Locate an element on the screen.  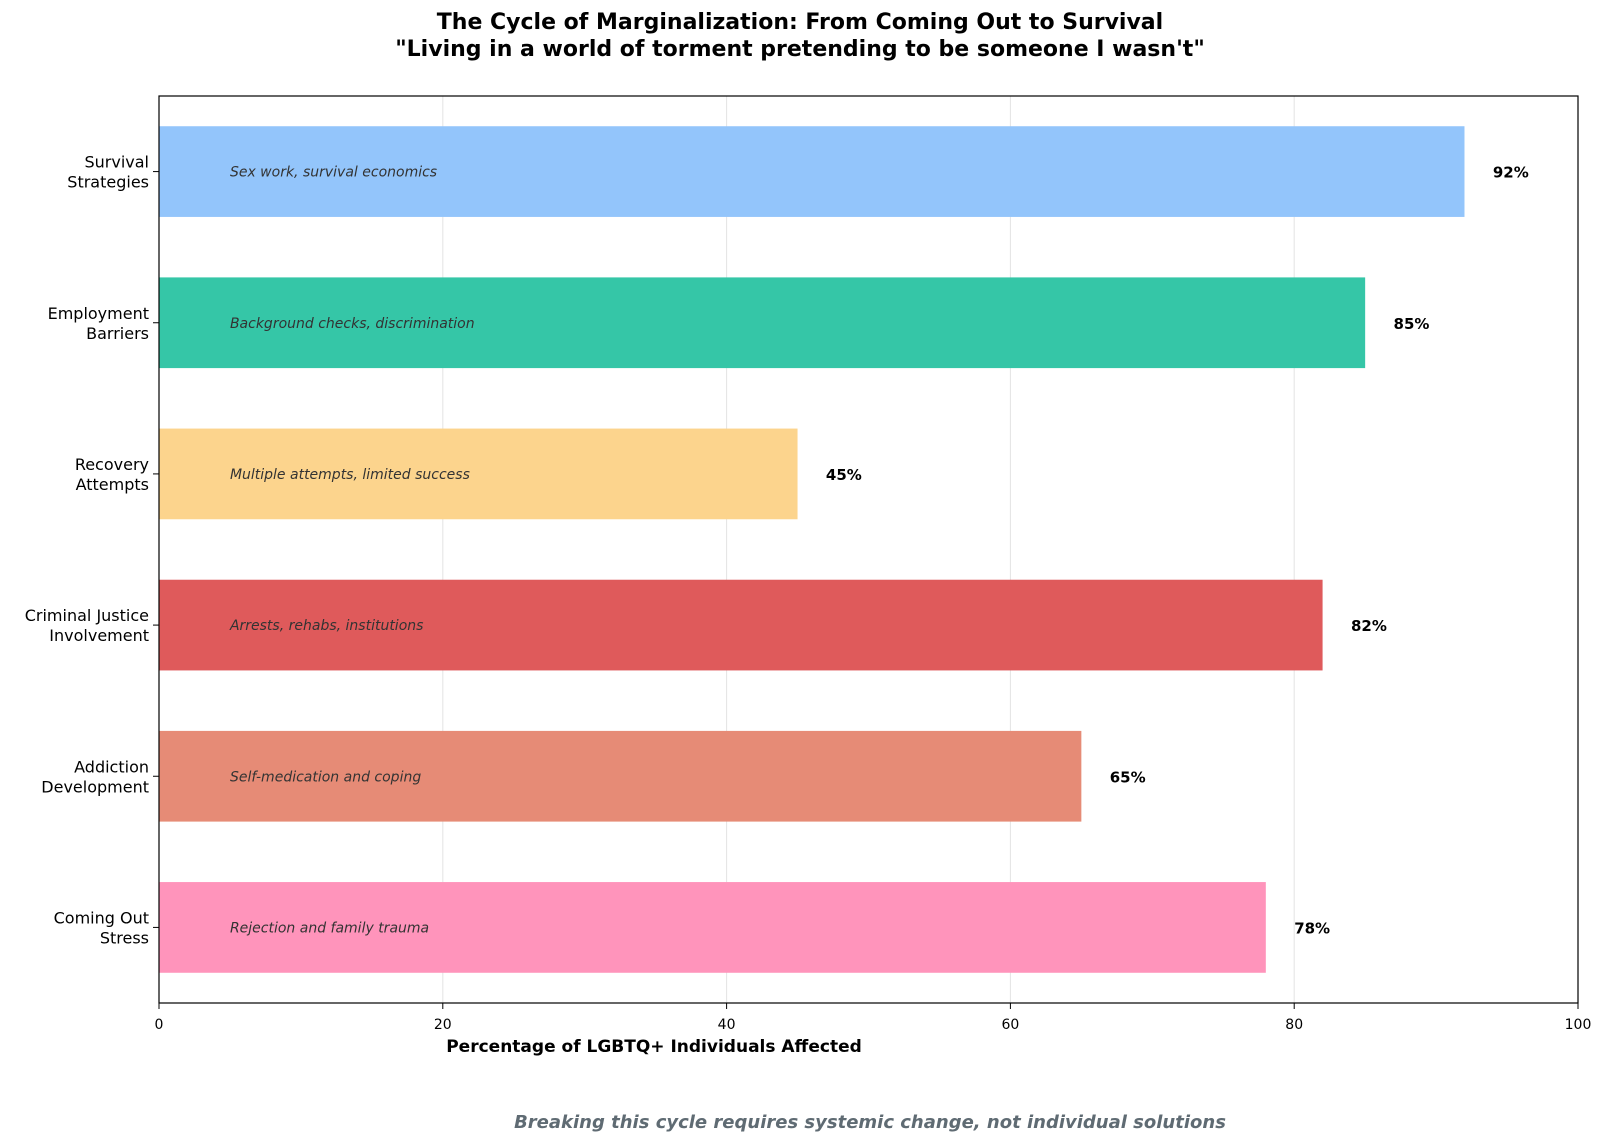
y-tick-label: Recovery Attempts is located at coordinates (112, 474).